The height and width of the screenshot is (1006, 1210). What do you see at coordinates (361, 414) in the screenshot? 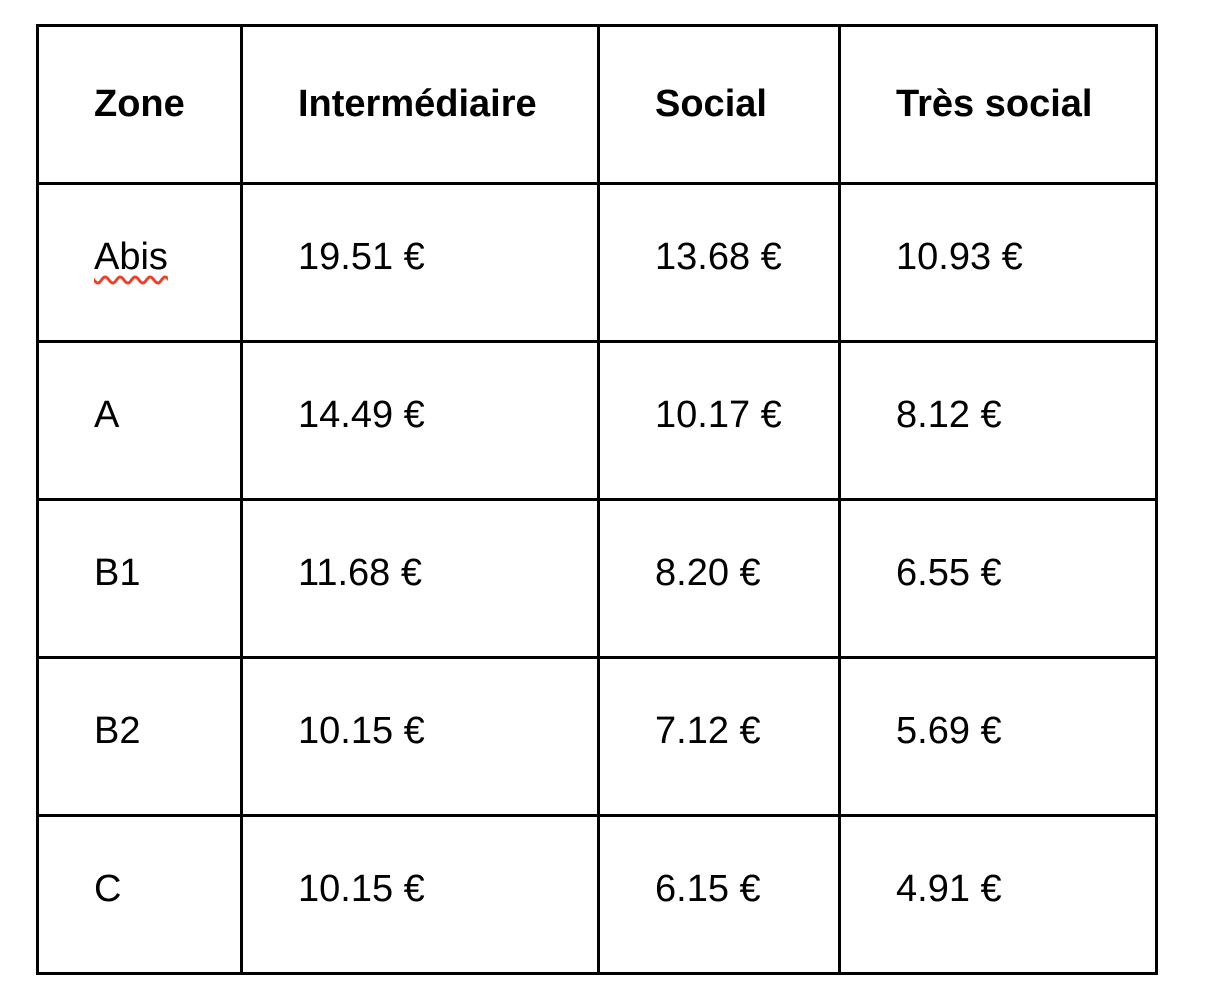
I see `price-value: 14.49 €` at bounding box center [361, 414].